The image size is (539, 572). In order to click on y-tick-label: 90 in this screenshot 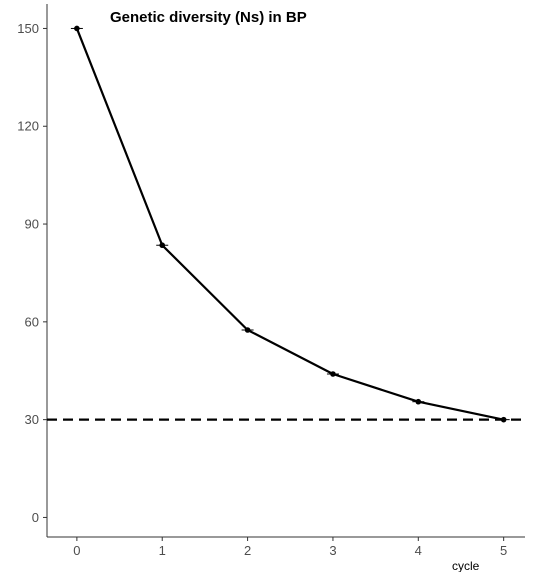, I will do `click(32, 224)`.